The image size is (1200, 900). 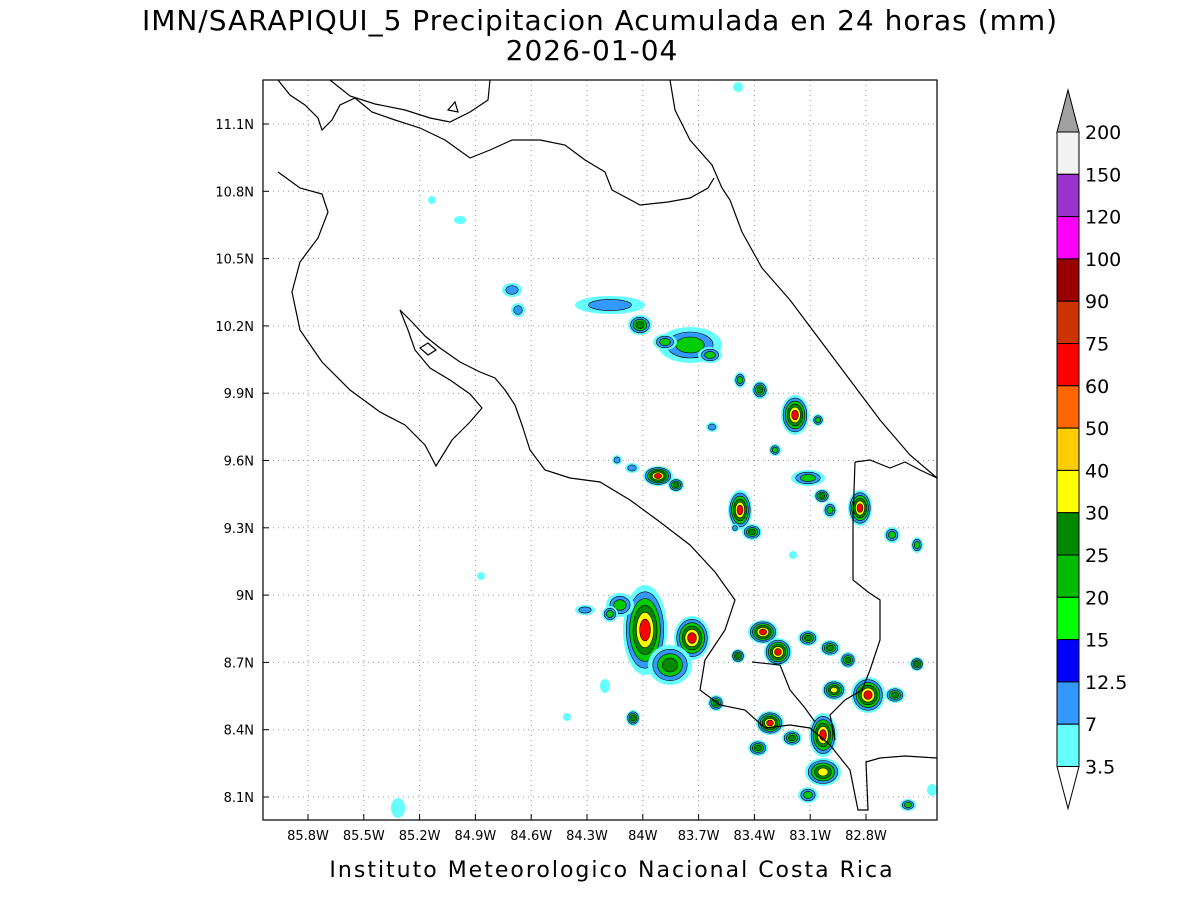 What do you see at coordinates (1103, 260) in the screenshot?
I see `colorbar-label: 100` at bounding box center [1103, 260].